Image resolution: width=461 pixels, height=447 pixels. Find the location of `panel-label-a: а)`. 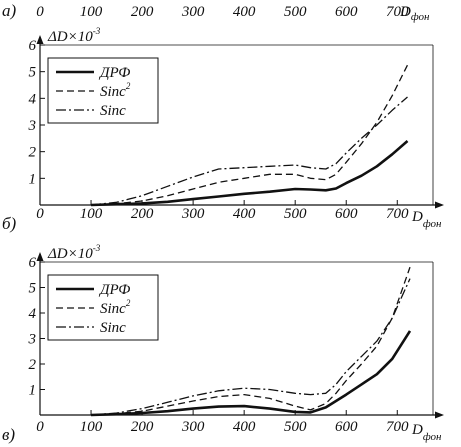

panel-label-a: а) is located at coordinates (9, 10).